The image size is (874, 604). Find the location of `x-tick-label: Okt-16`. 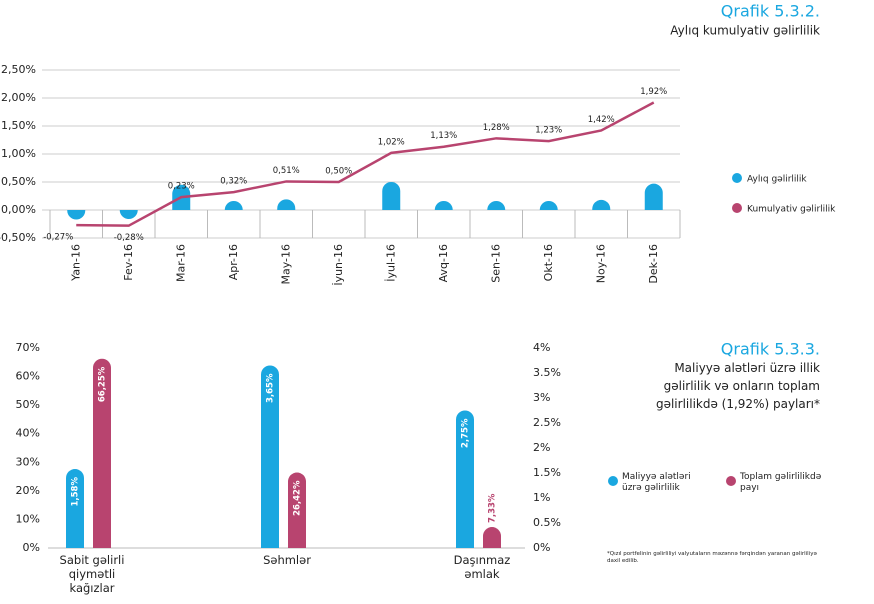

x-tick-label: Okt-16 is located at coordinates (548, 262).